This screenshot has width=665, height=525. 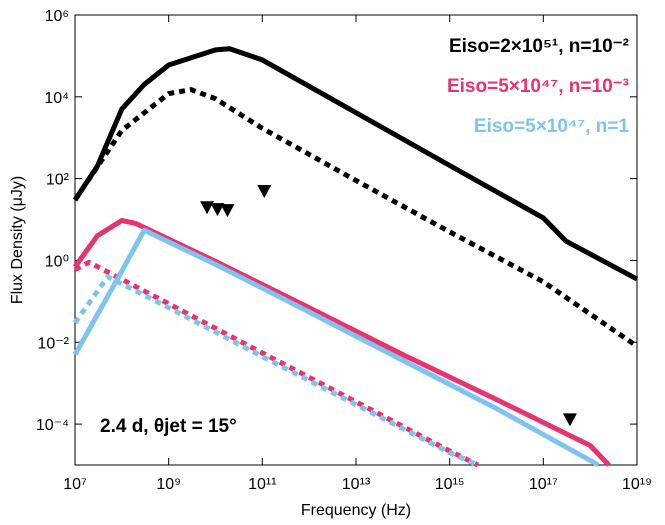 What do you see at coordinates (356, 484) in the screenshot?
I see `x-tick-label: 10¹³` at bounding box center [356, 484].